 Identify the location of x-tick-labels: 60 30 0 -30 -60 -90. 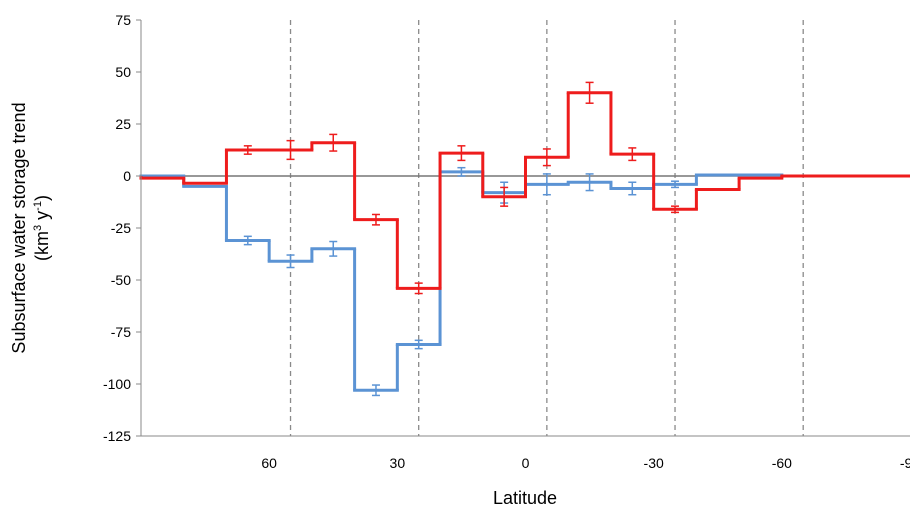
(585, 463).